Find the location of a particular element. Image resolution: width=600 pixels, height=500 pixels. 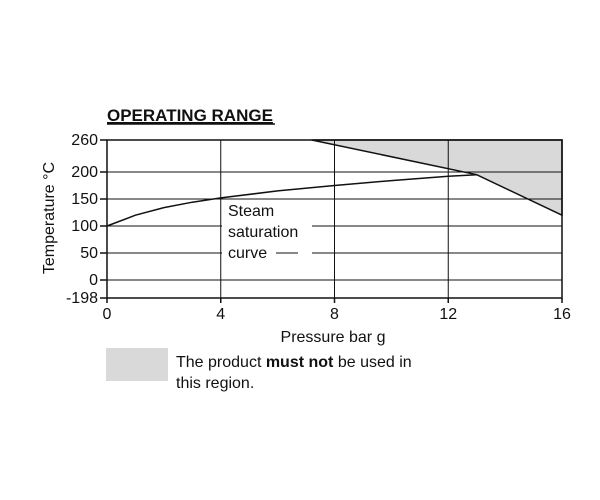

legend-swatch is located at coordinates (137, 364).